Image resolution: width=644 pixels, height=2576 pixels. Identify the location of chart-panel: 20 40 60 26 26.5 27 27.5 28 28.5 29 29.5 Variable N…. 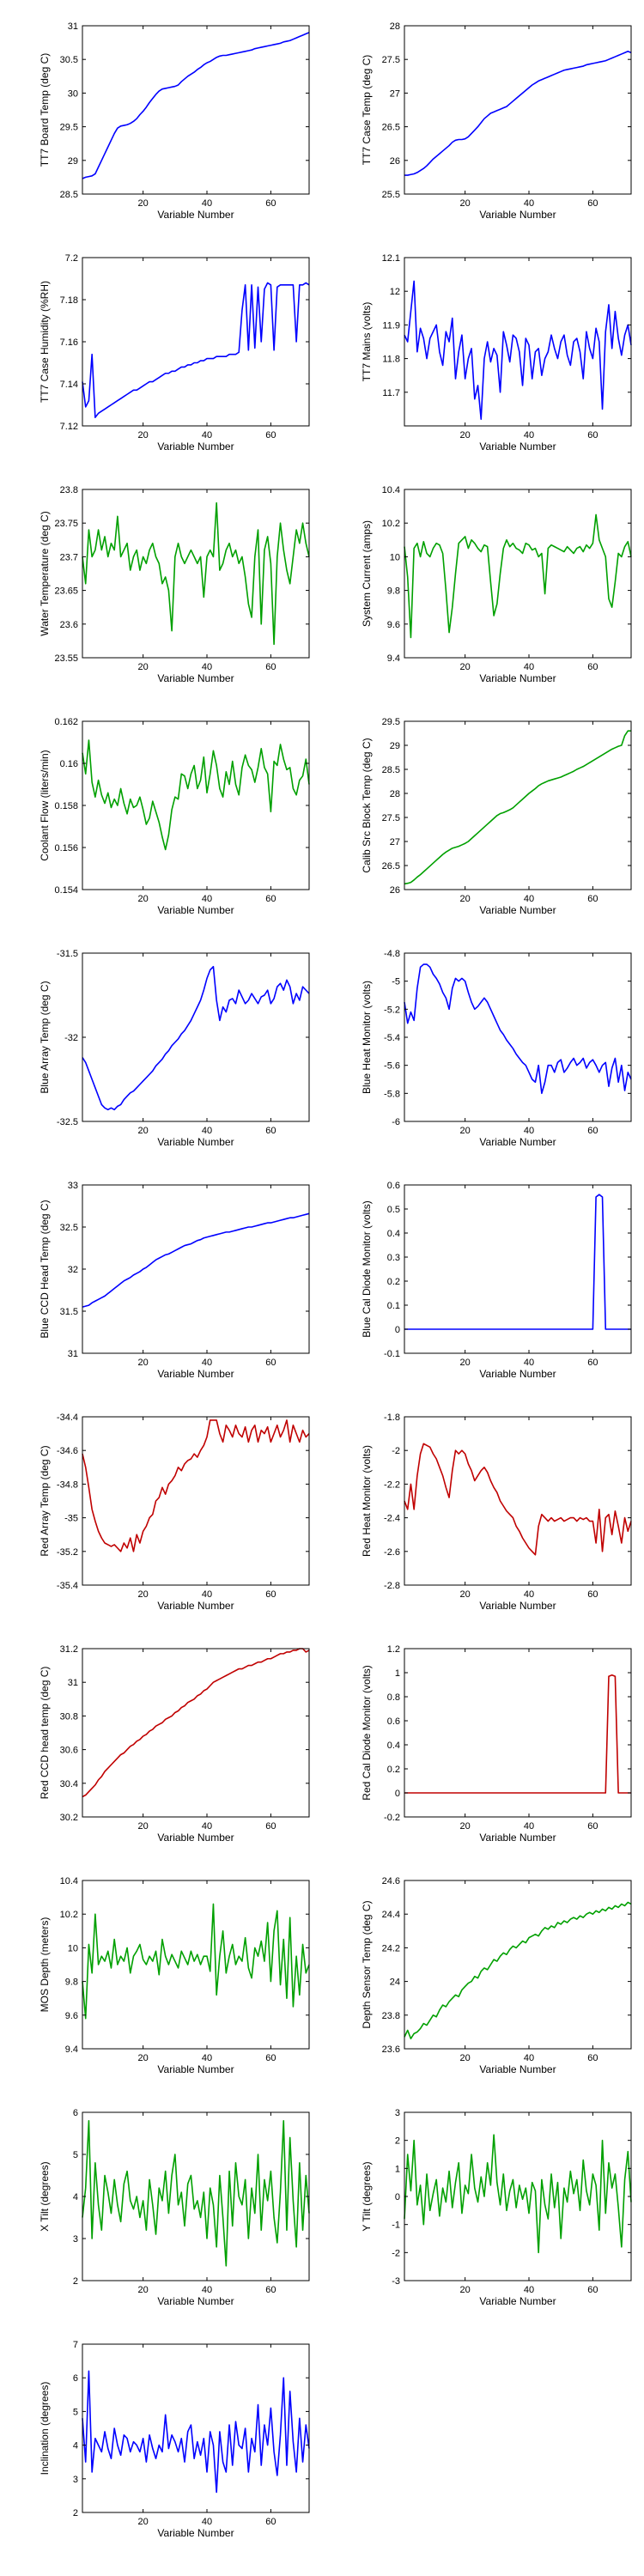
(483, 810).